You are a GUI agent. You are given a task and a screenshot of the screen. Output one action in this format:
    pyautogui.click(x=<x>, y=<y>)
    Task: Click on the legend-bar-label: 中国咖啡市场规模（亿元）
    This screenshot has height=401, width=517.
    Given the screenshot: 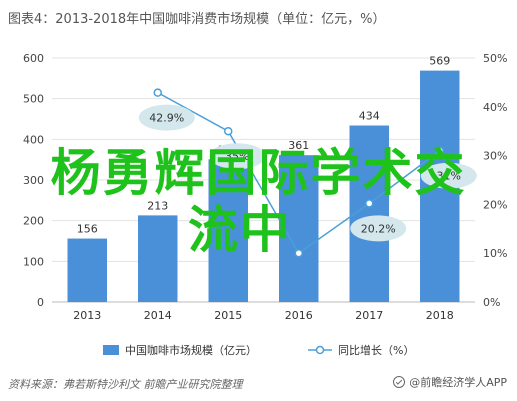 What is the action you would take?
    pyautogui.click(x=191, y=350)
    